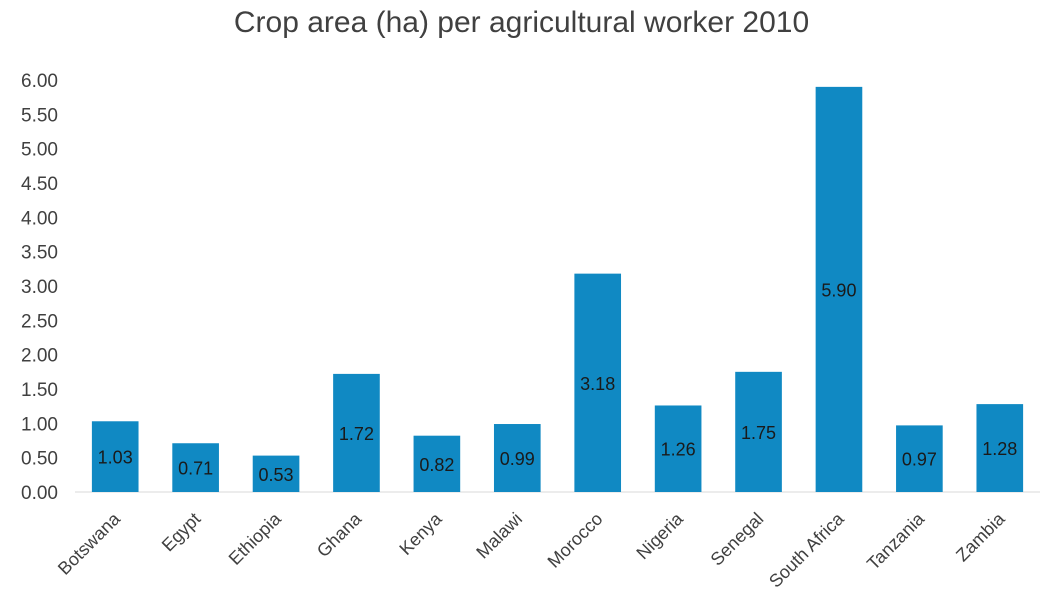  What do you see at coordinates (39, 356) in the screenshot?
I see `y-tick-label: 2.00` at bounding box center [39, 356].